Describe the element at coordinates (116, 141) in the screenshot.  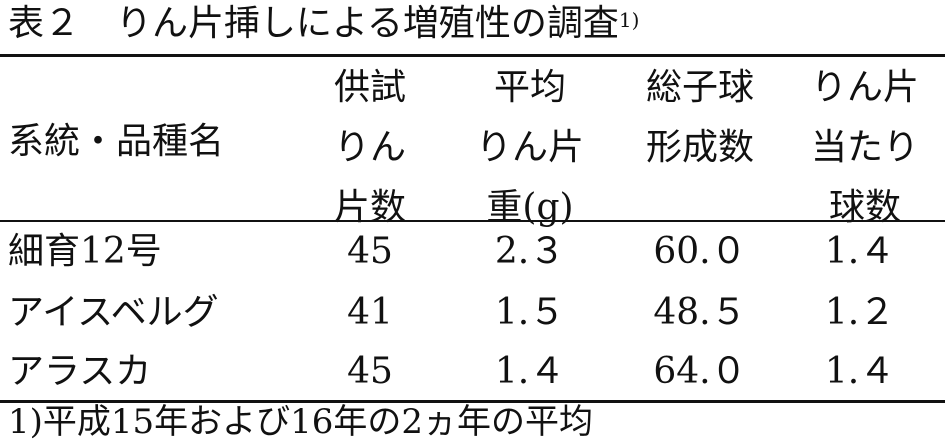
I see `header-name: 系統・品種名` at that location.